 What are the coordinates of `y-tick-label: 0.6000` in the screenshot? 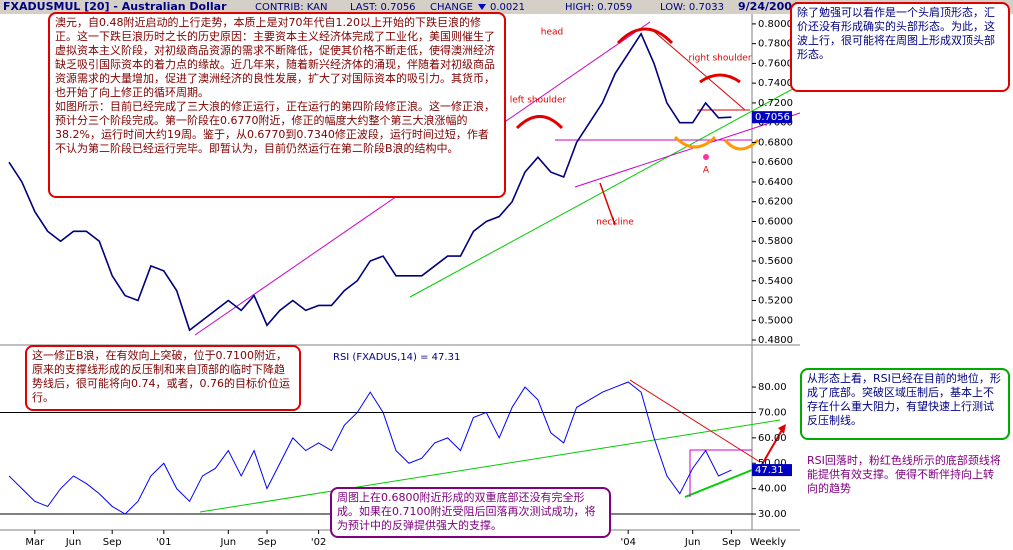 It's located at (775, 221).